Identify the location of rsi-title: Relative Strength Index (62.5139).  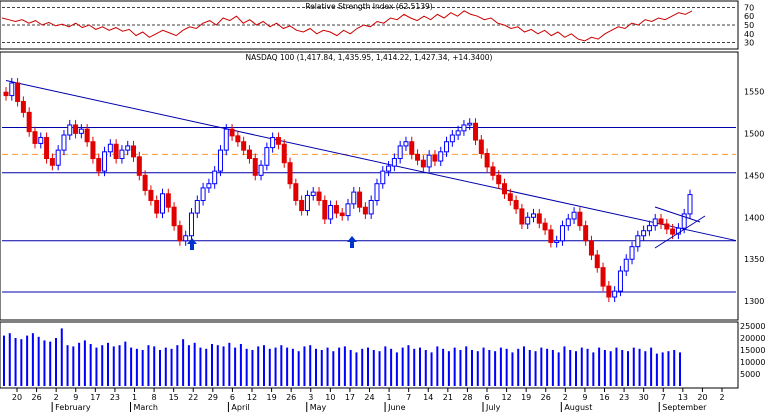
(368, 6).